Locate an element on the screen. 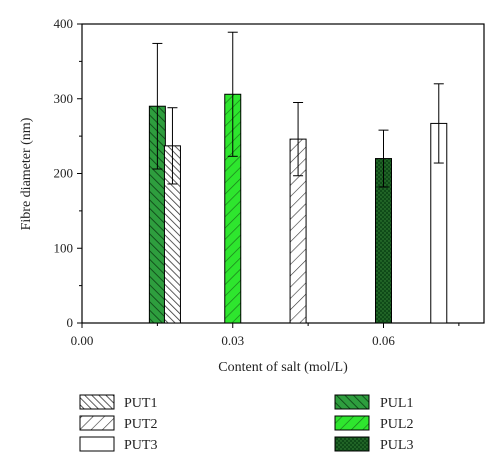 The image size is (500, 475). legend-label-put1: PUT1 is located at coordinates (140, 403).